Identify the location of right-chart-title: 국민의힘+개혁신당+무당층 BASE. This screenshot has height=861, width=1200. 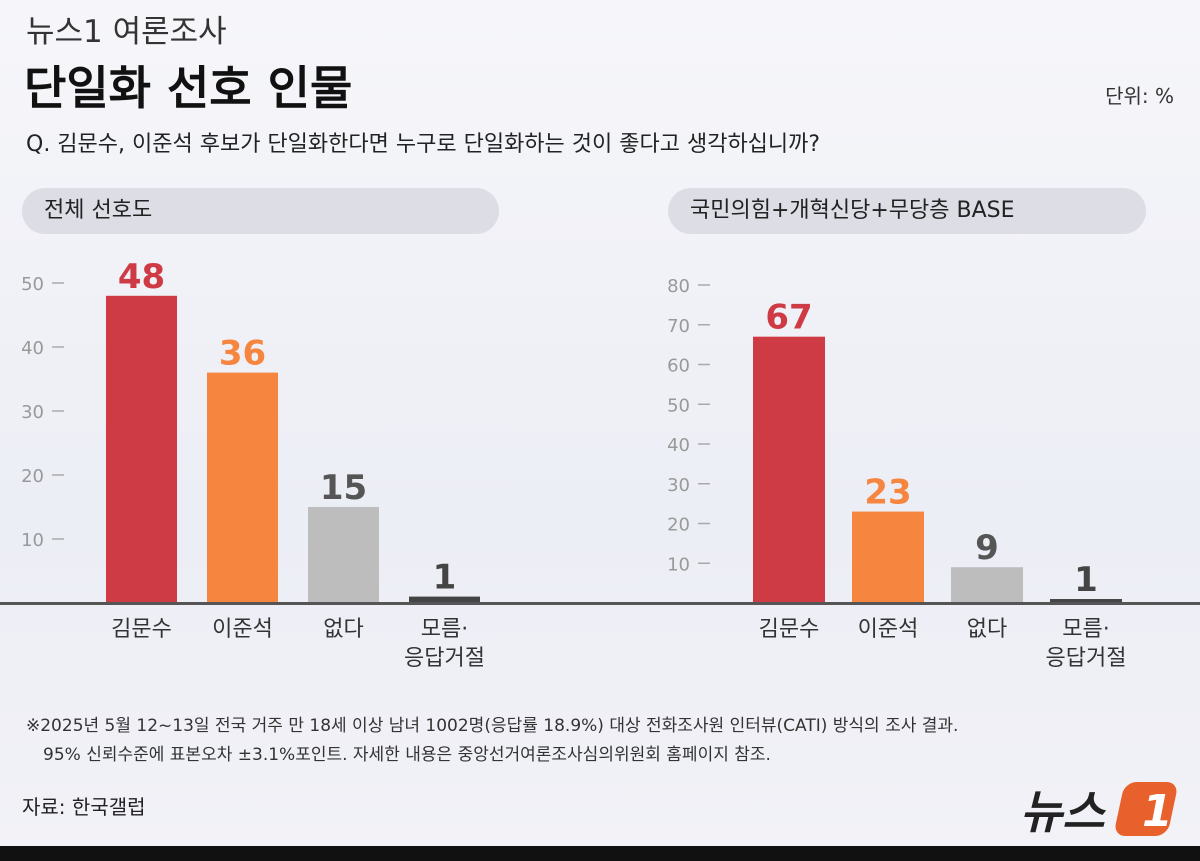
(907, 211).